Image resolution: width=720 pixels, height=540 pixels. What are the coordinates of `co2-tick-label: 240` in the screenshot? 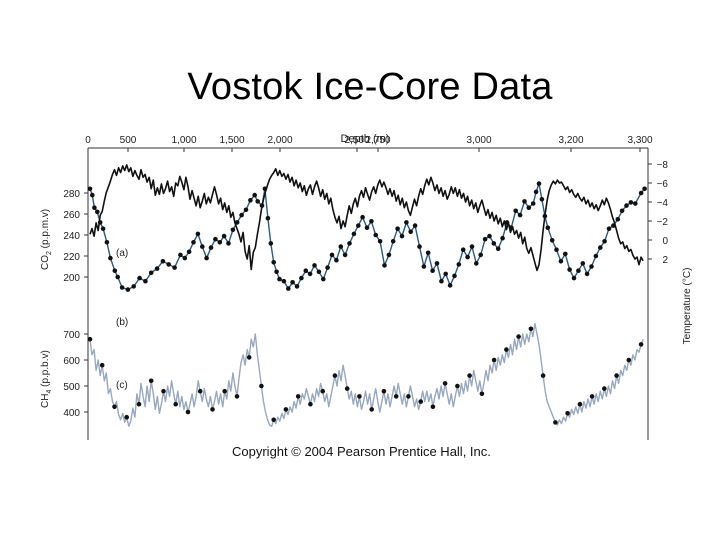 It's located at (71, 236).